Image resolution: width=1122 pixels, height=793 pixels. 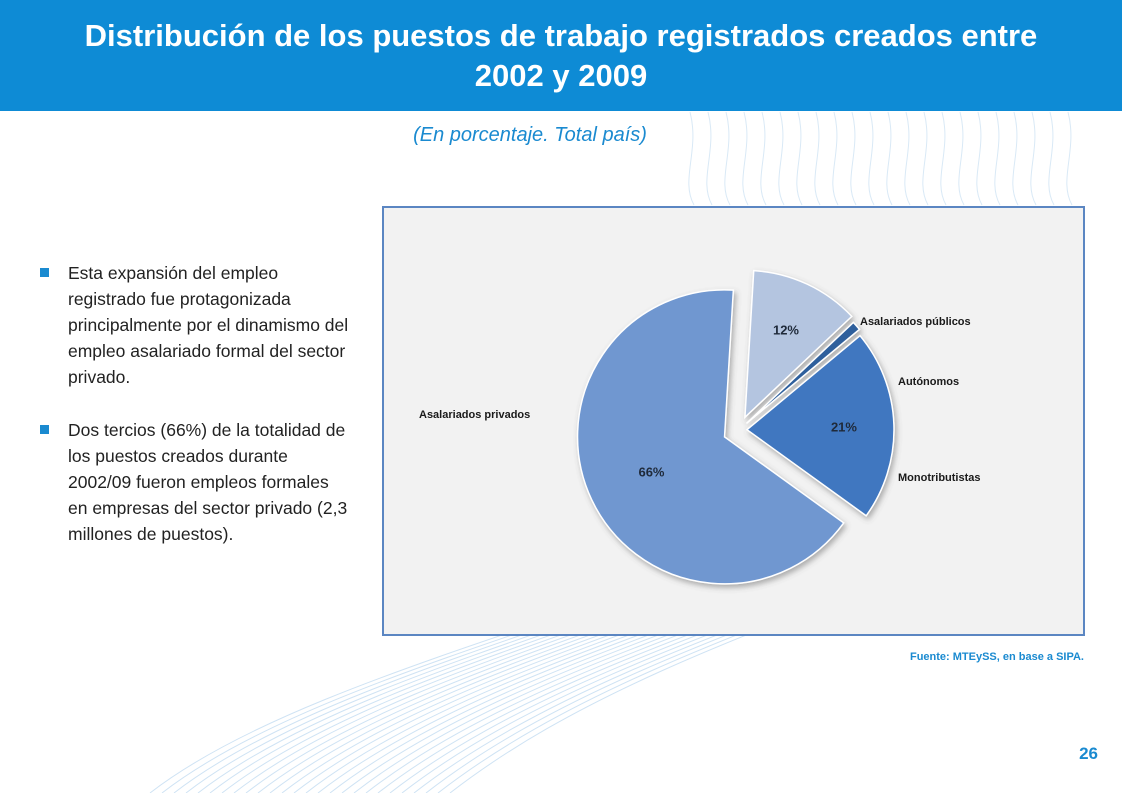 I want to click on pie-slice-autonomos, so click(x=803, y=372).